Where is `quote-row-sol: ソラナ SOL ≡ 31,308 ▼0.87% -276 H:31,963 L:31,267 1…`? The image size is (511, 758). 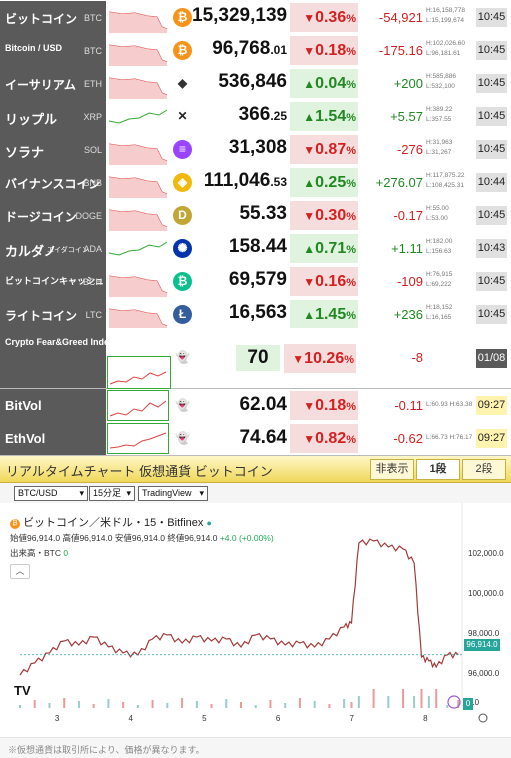
quote-row-sol: ソラナ SOL ≡ 31,308 ▼0.87% -276 H:31,963 L:31,267 1… is located at coordinates (255, 150).